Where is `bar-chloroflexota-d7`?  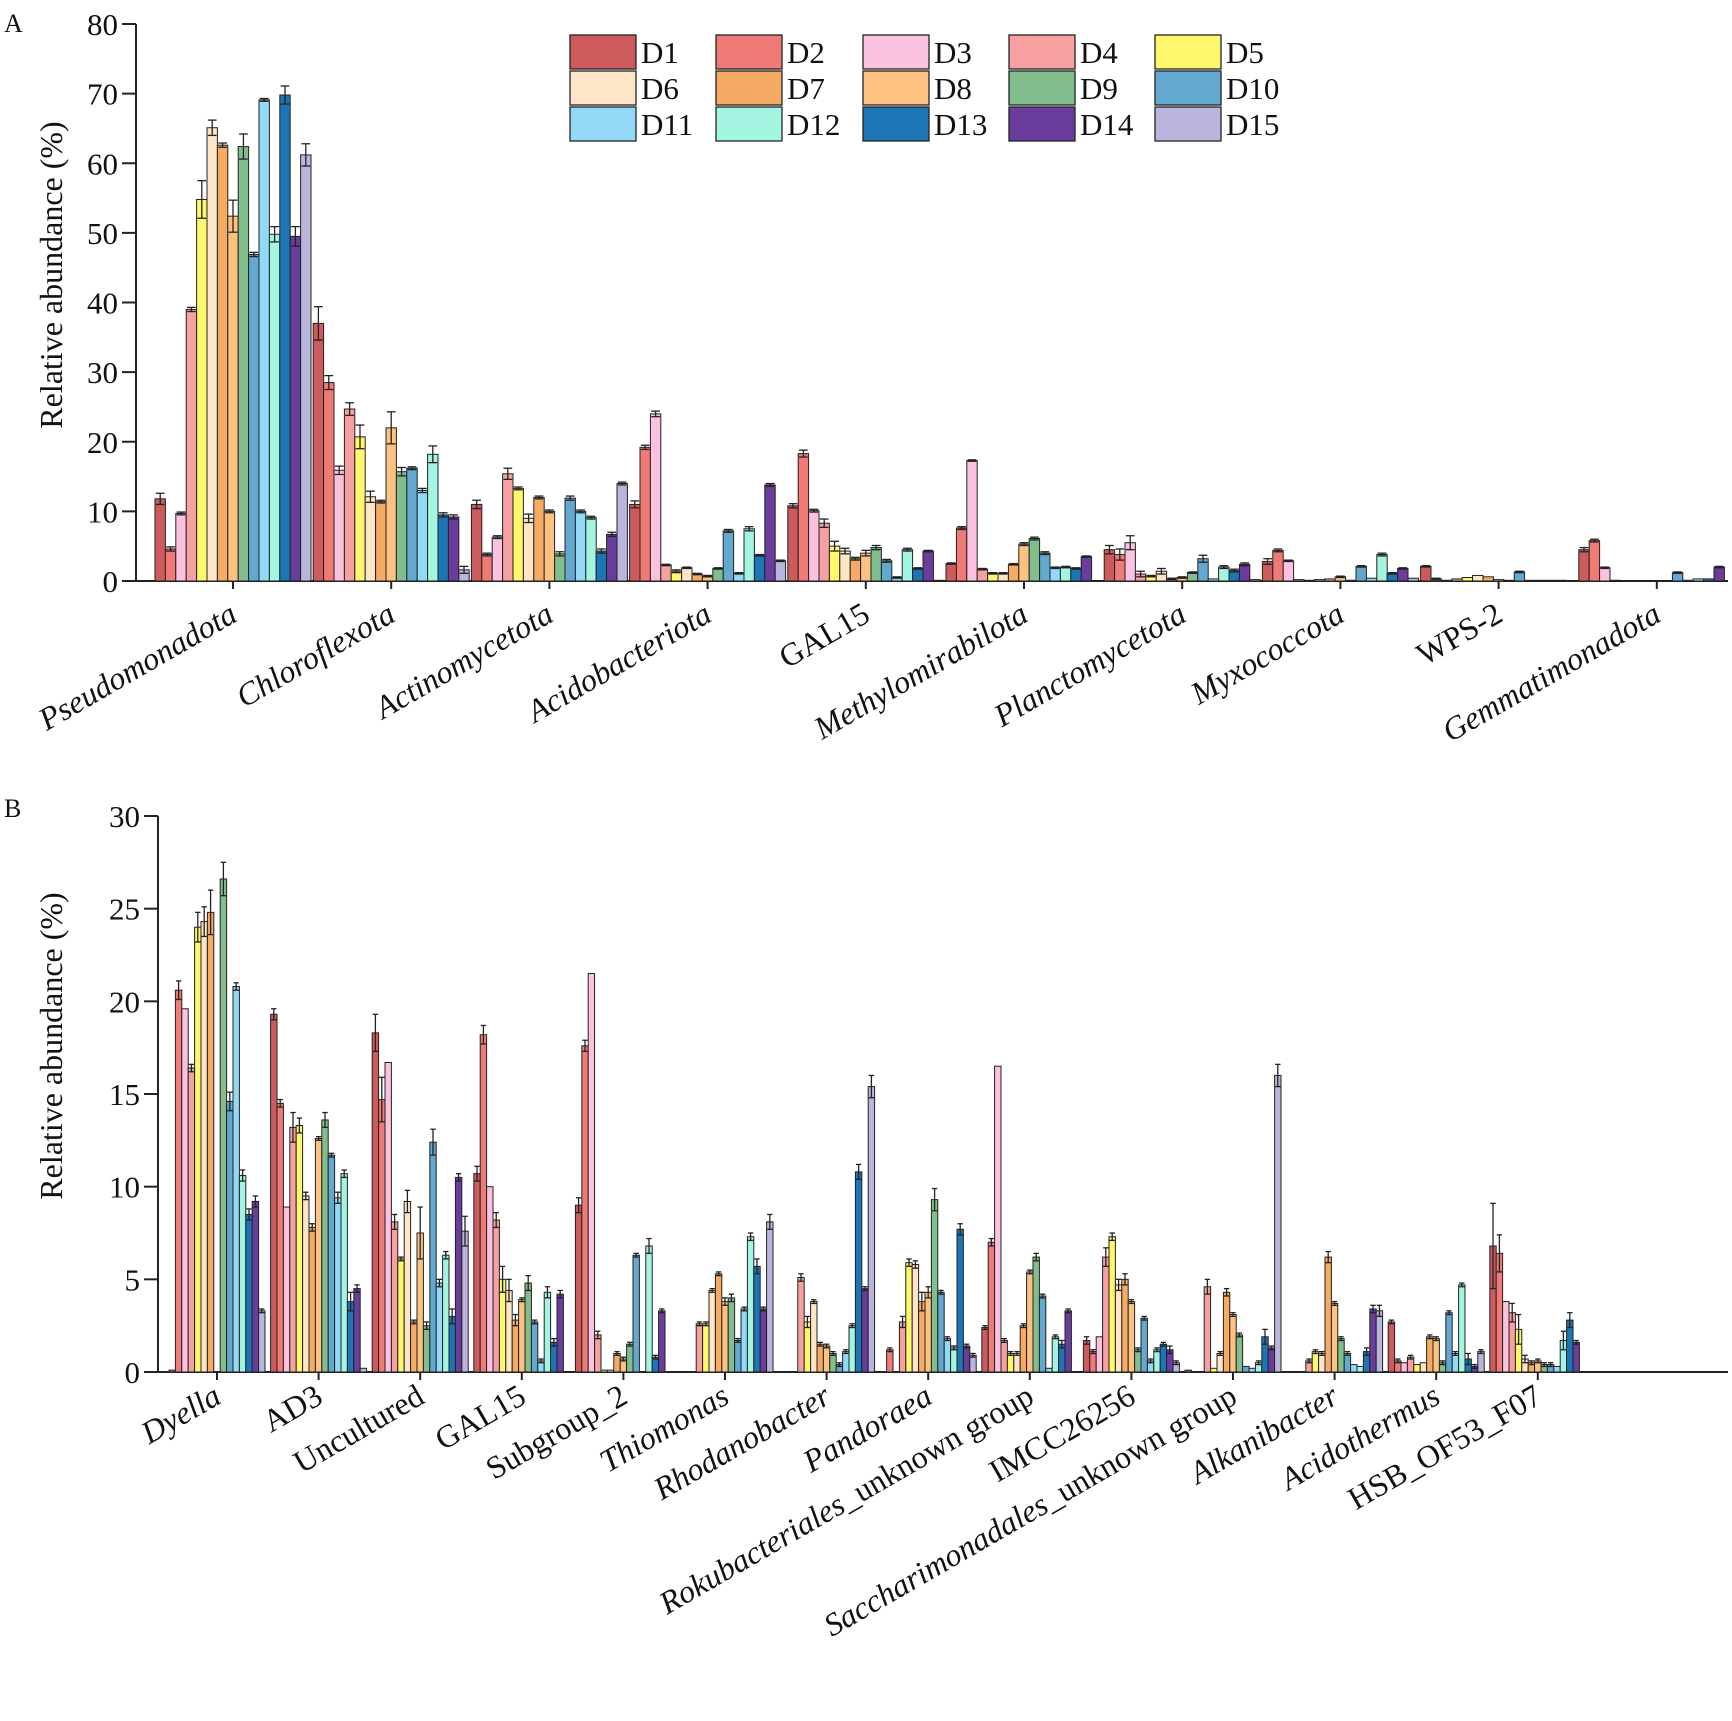
bar-chloroflexota-d7 is located at coordinates (381, 541).